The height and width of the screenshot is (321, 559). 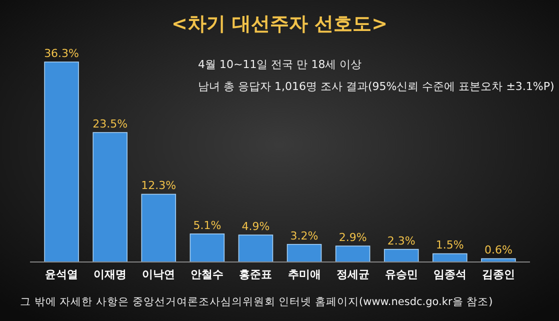 I want to click on x-tick-label: 김종인, so click(x=498, y=274).